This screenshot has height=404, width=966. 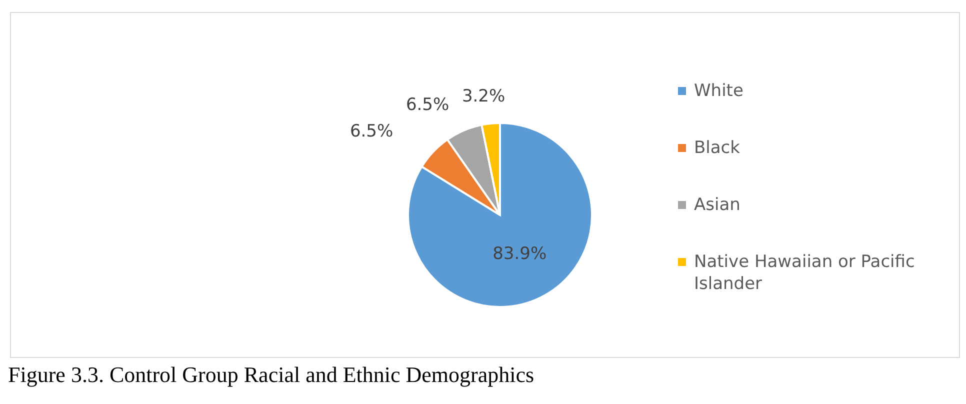 What do you see at coordinates (271, 375) in the screenshot?
I see `caption: Figure 3.3. Control Group Racial and Ethnic Demographics` at bounding box center [271, 375].